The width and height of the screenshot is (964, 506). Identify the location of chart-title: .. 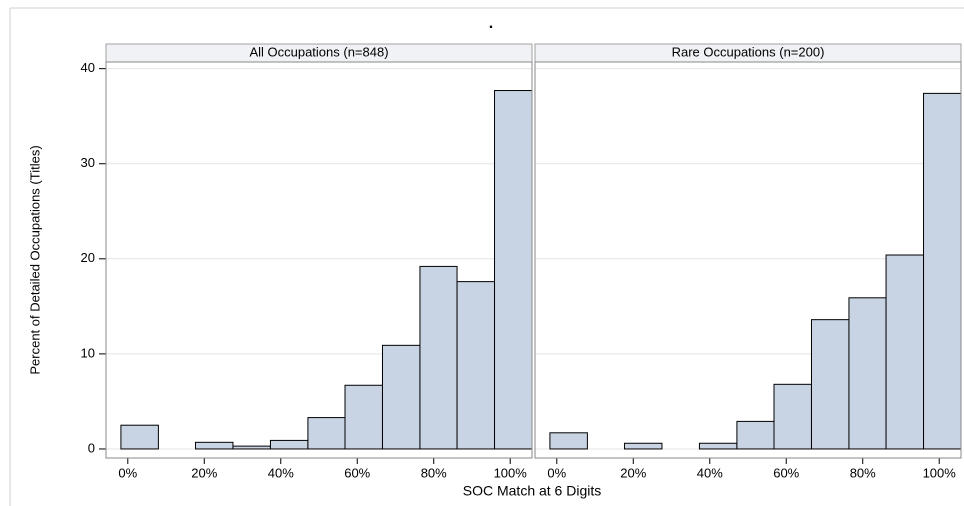
(491, 23).